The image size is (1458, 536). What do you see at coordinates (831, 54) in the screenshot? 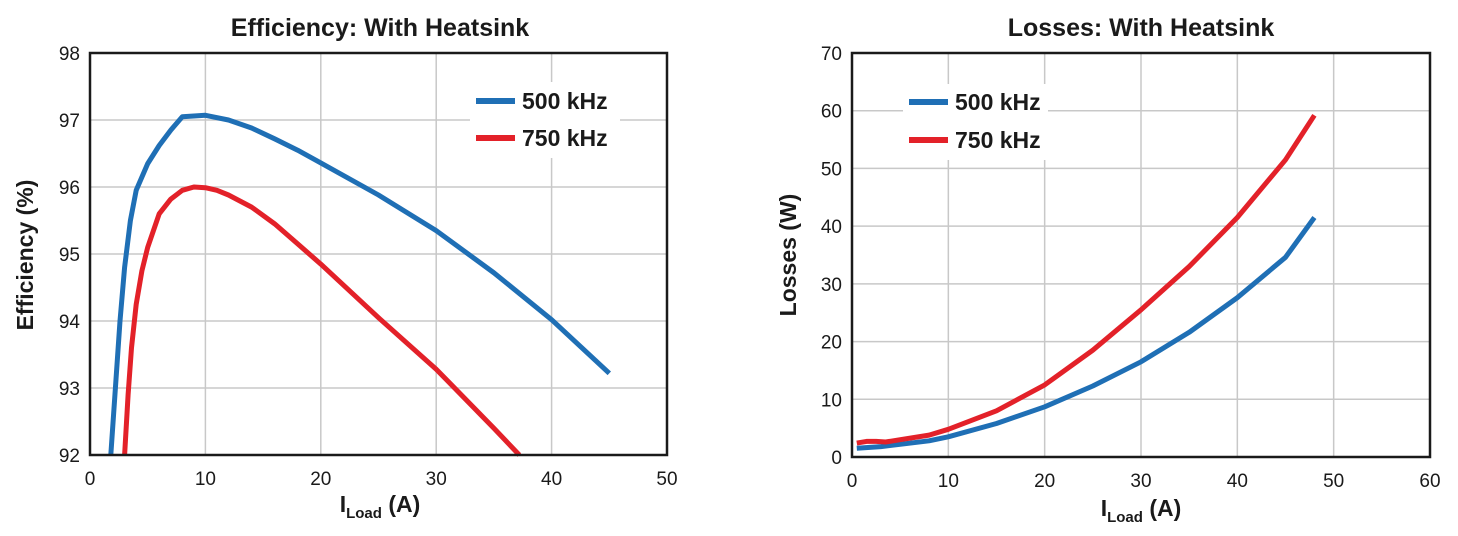
I see `losses-y-tick-label: 70` at bounding box center [831, 54].